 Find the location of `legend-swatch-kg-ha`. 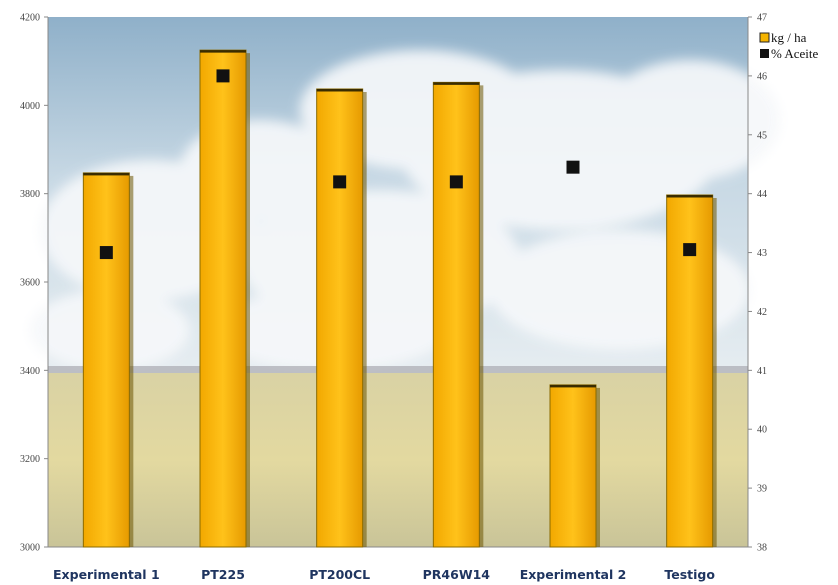

legend-swatch-kg-ha is located at coordinates (764, 37).